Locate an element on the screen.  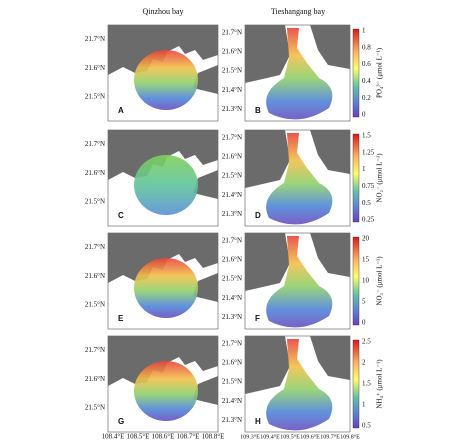
colorbar-tick: 0.4 is located at coordinates (366, 81).